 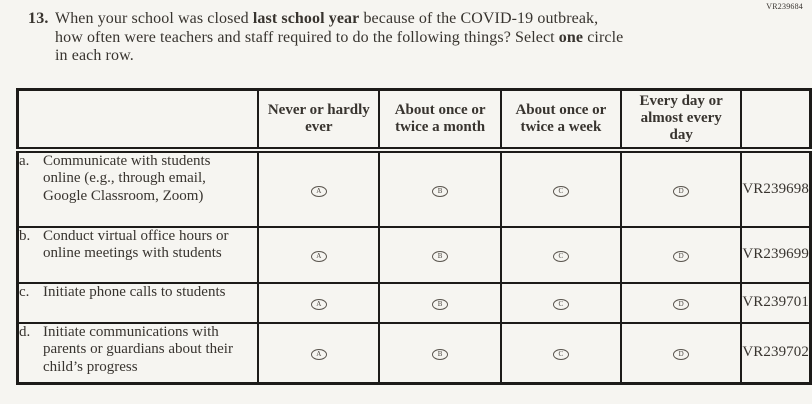 I want to click on row-letter: a., so click(x=24, y=160).